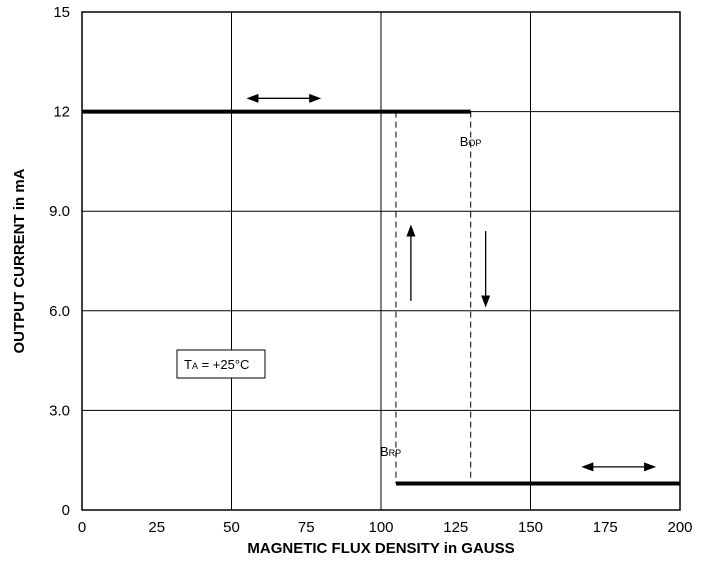 This screenshot has height=571, width=703. I want to click on y-tick-label: 6.0, so click(59, 311).